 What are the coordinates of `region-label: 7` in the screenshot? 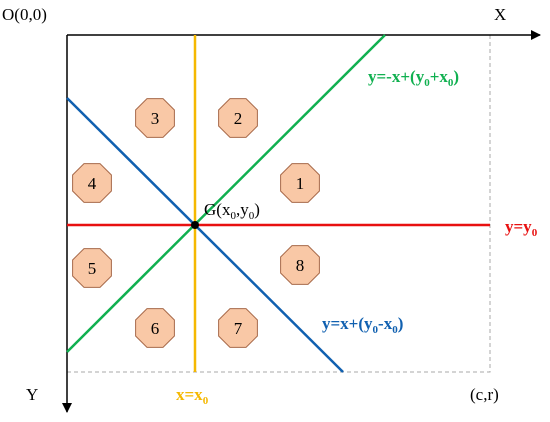 It's located at (238, 328).